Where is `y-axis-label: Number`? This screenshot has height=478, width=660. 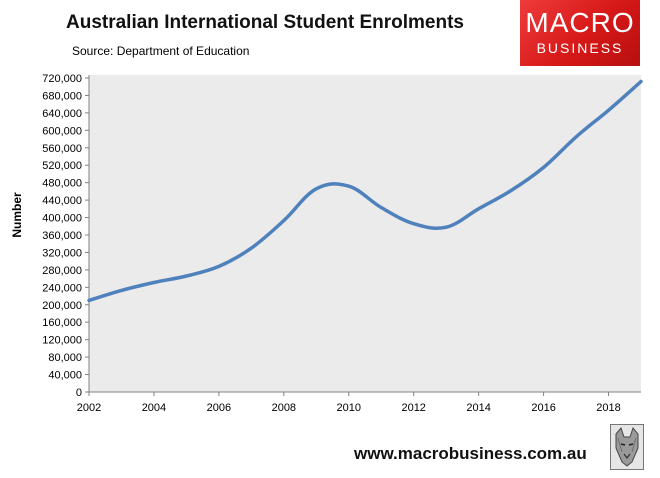 y-axis-label: Number is located at coordinates (17, 215).